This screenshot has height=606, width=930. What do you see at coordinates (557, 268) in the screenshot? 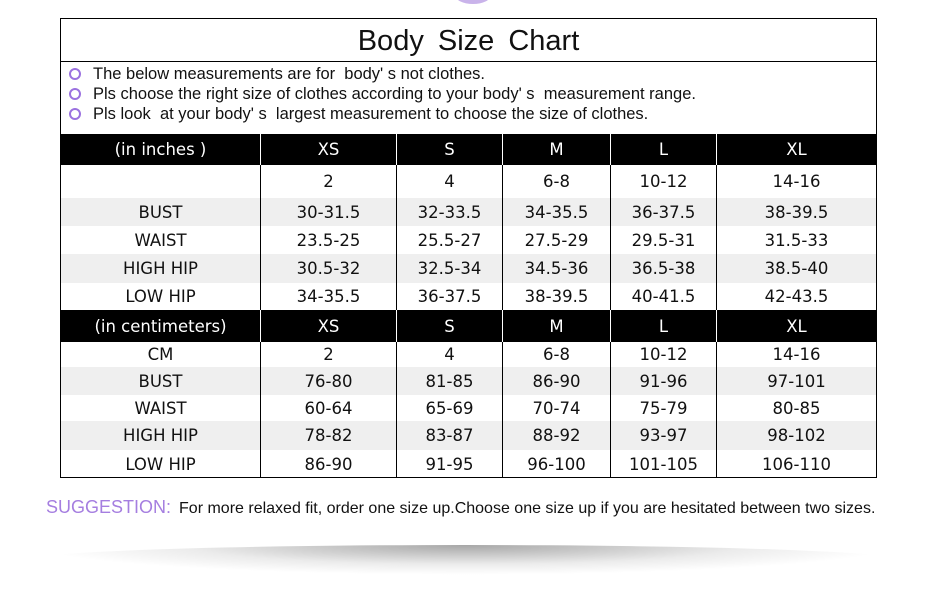
I see `table-cell: 34.5-36` at bounding box center [557, 268].